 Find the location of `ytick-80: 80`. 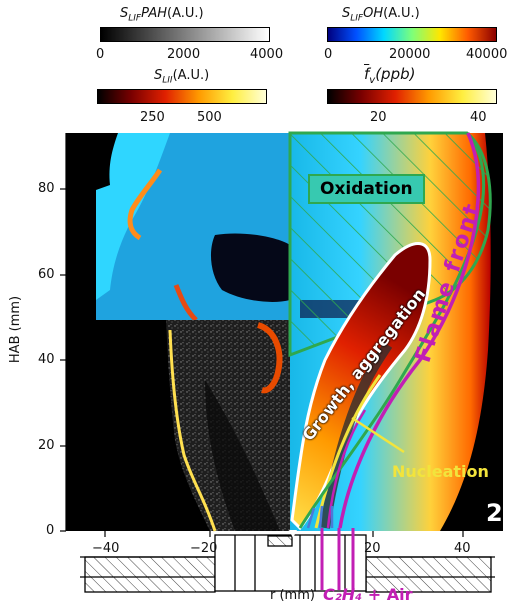

ytick-80: 80 is located at coordinates (46, 188).